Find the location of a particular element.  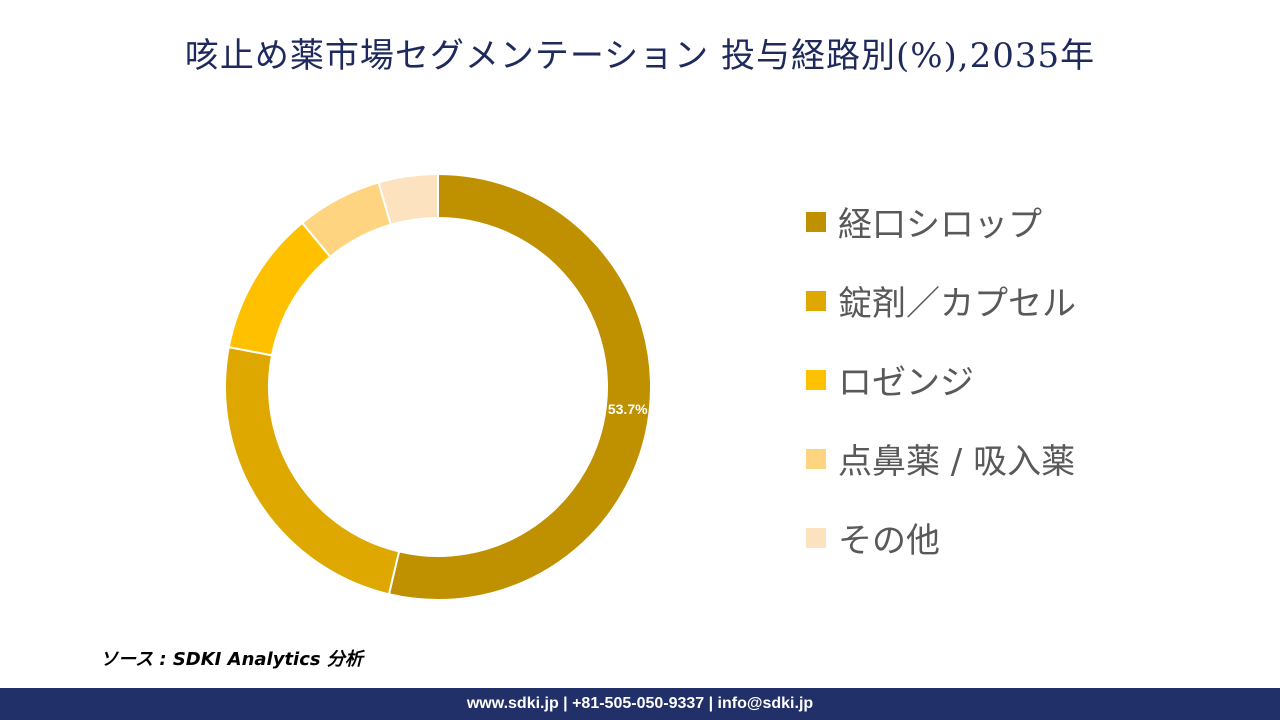

legend-item: ロゼンジ is located at coordinates (1036, 379).